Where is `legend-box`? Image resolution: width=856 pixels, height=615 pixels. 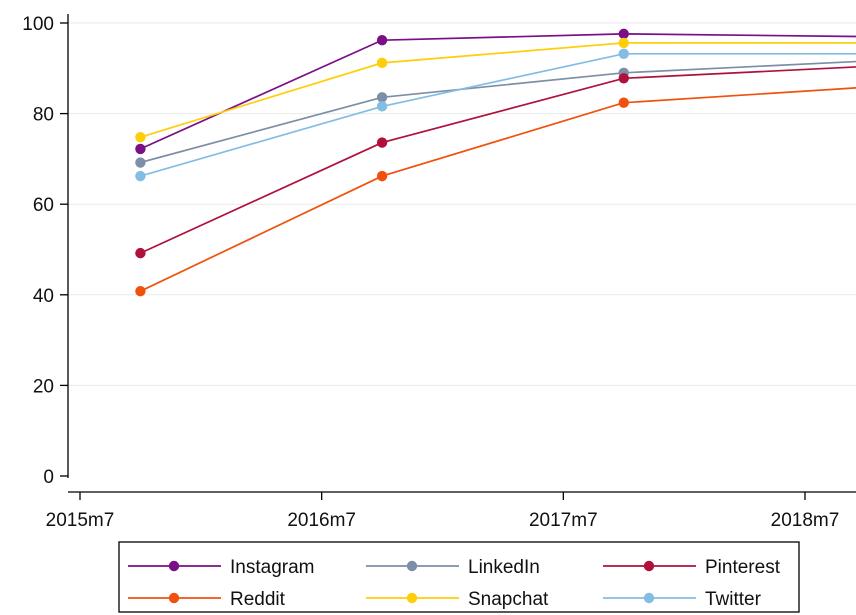 legend-box is located at coordinates (459, 577).